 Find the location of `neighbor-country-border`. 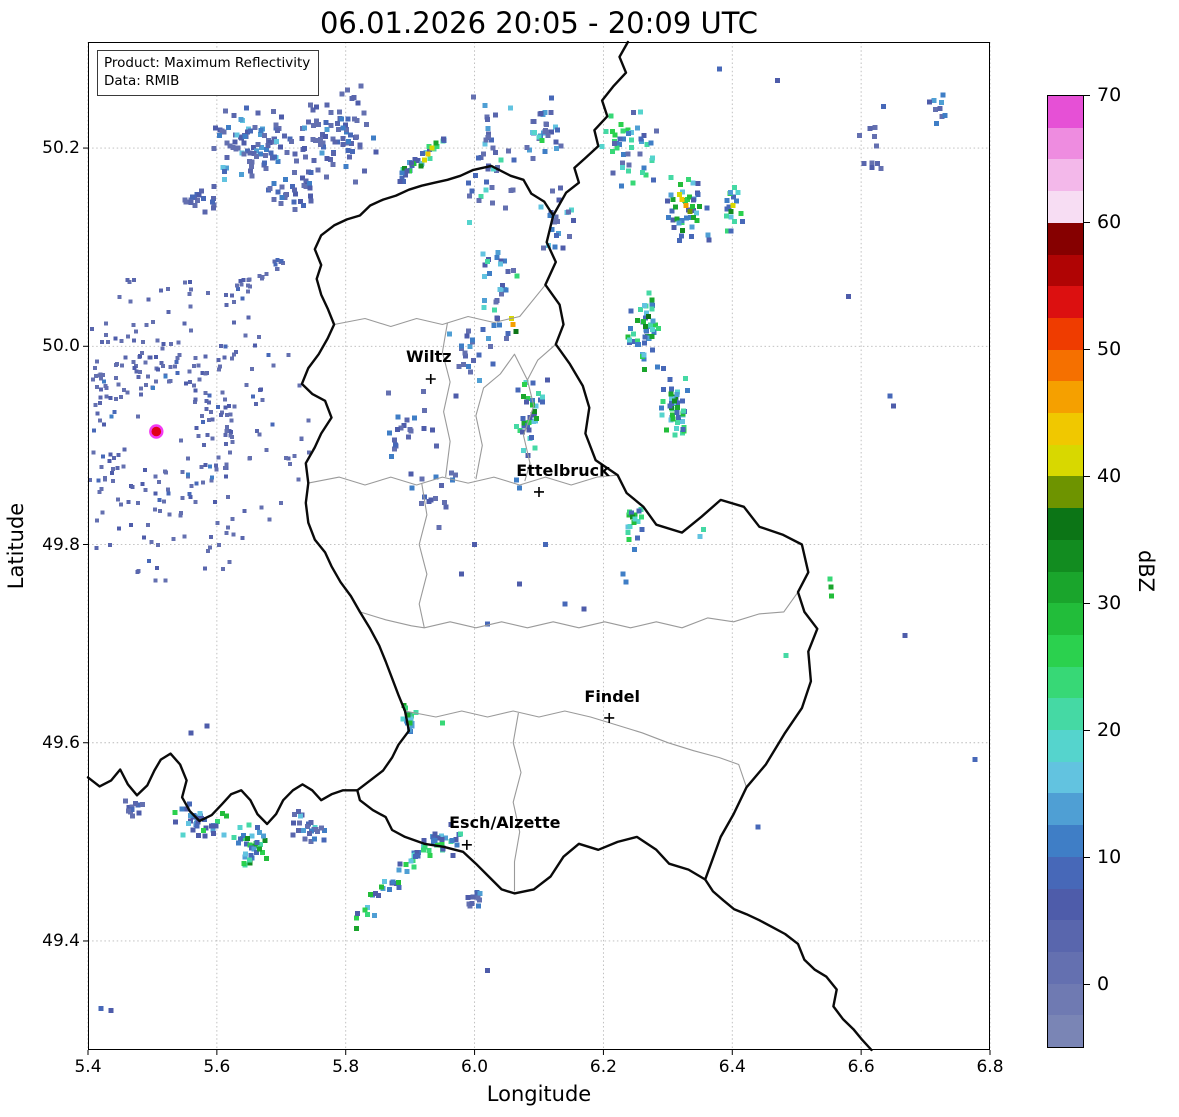

neighbor-country-border is located at coordinates (788, 965).